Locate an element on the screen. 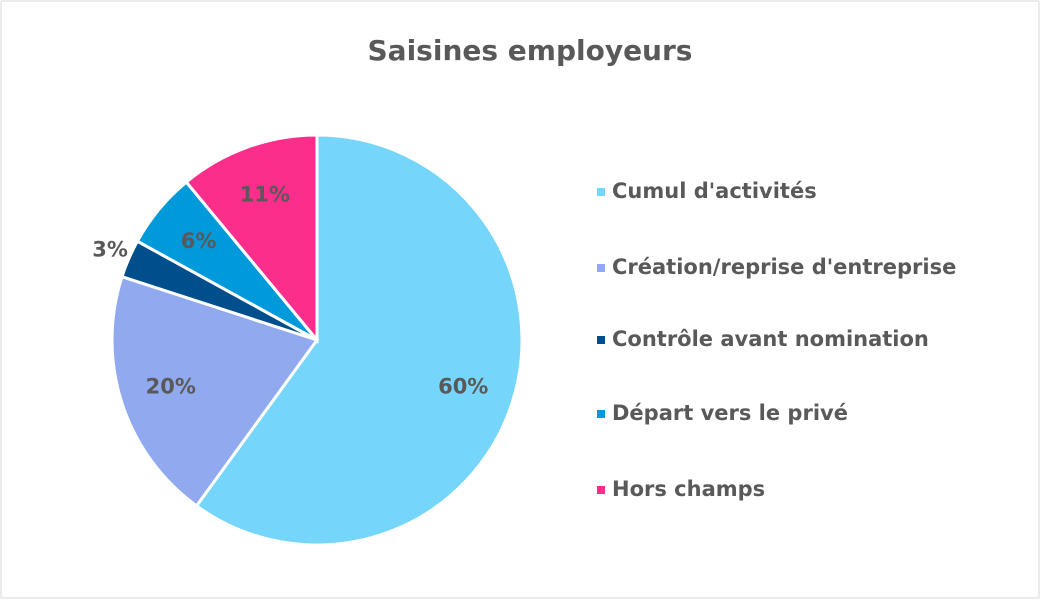 Image resolution: width=1041 pixels, height=600 pixels. legend-label: Création/reprise d'entreprise is located at coordinates (784, 267).